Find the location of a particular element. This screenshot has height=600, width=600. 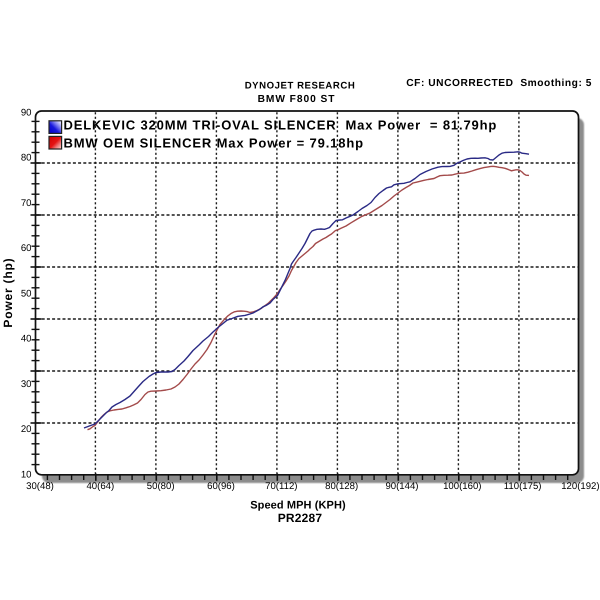

svg-text: 50 is located at coordinates (26, 293).